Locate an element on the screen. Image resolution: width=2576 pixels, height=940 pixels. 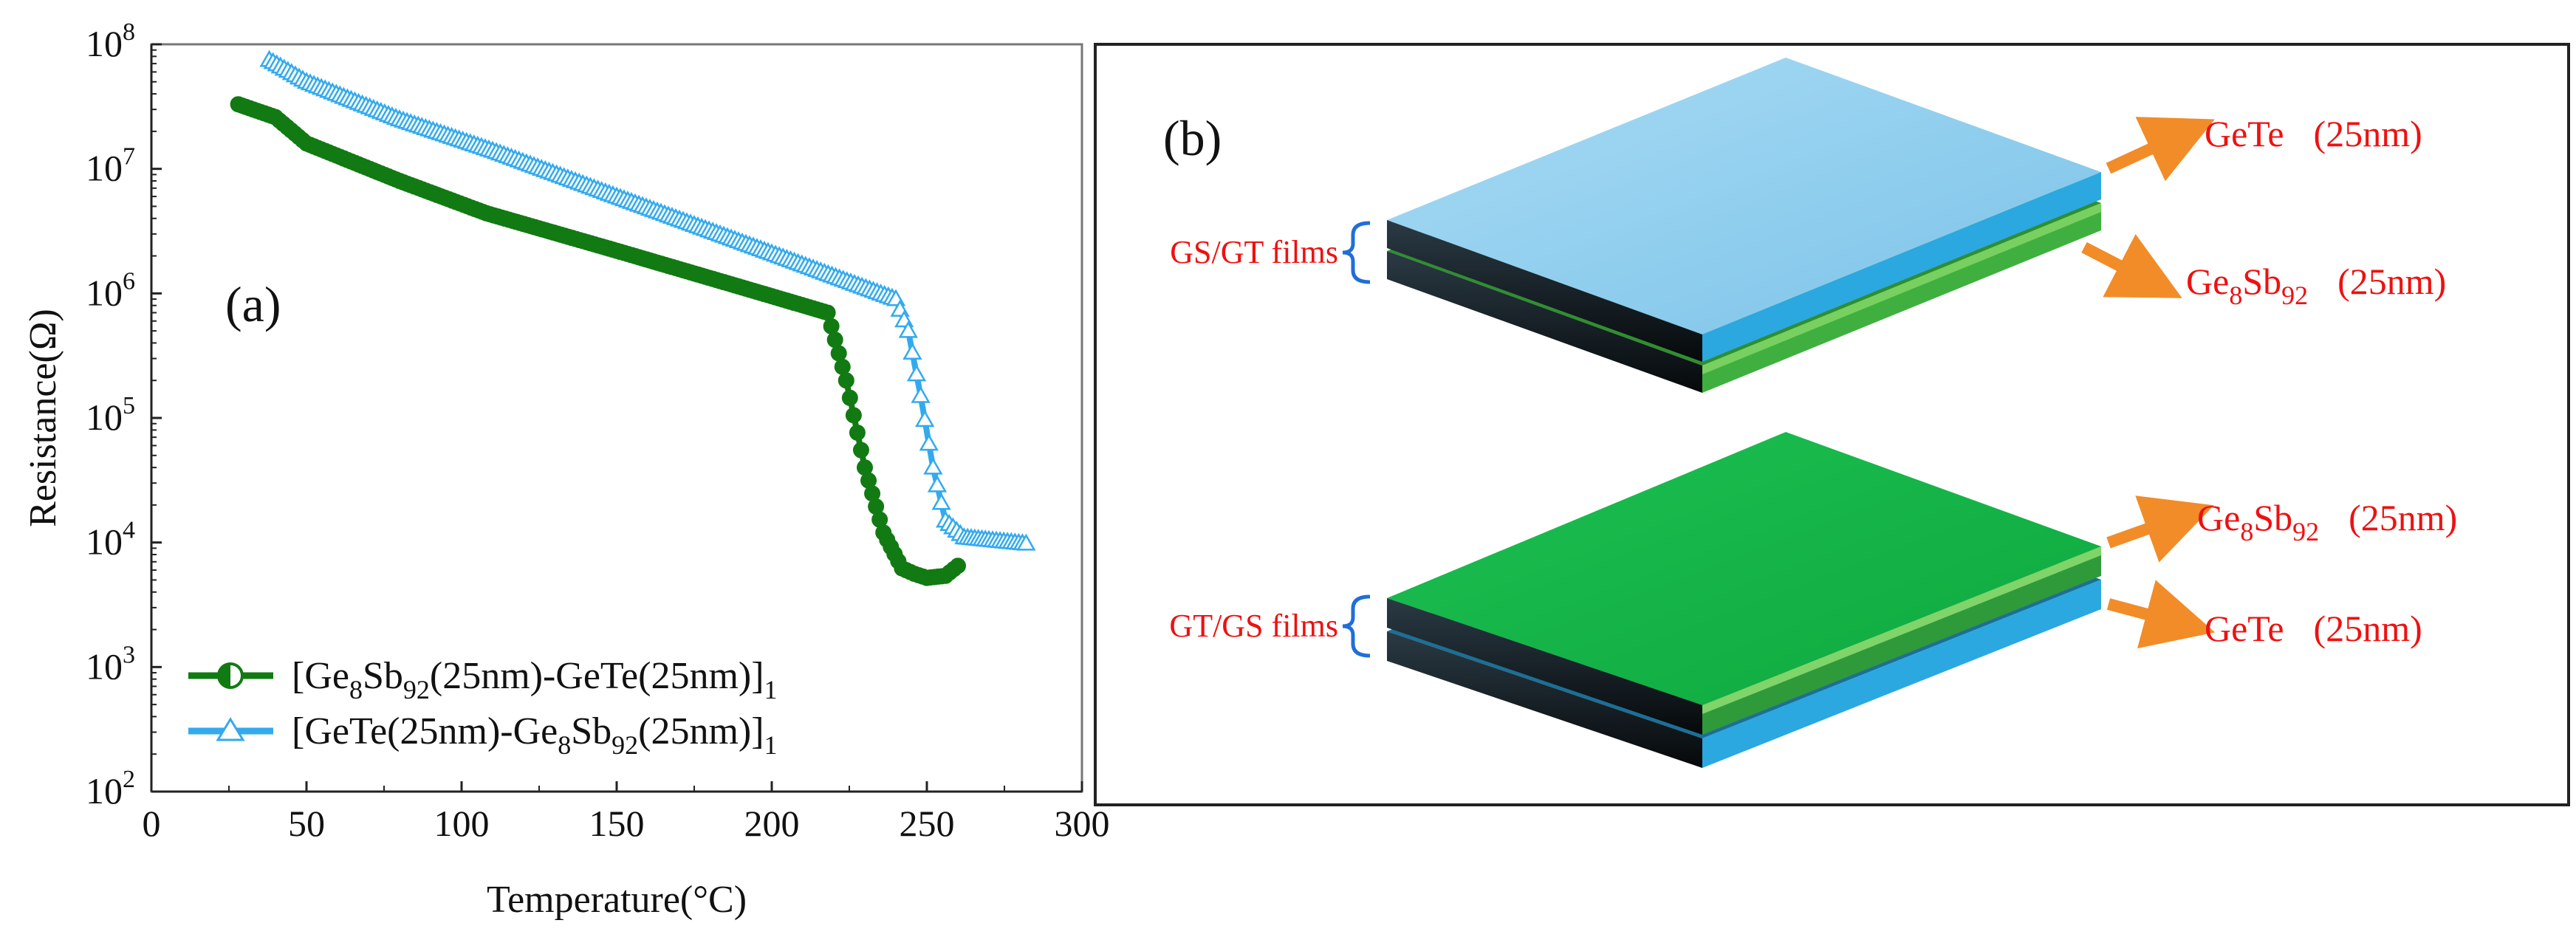
legend-label-1: [Ge8Sb92(25nm)-GeTe(25nm)]1 is located at coordinates (535, 679).